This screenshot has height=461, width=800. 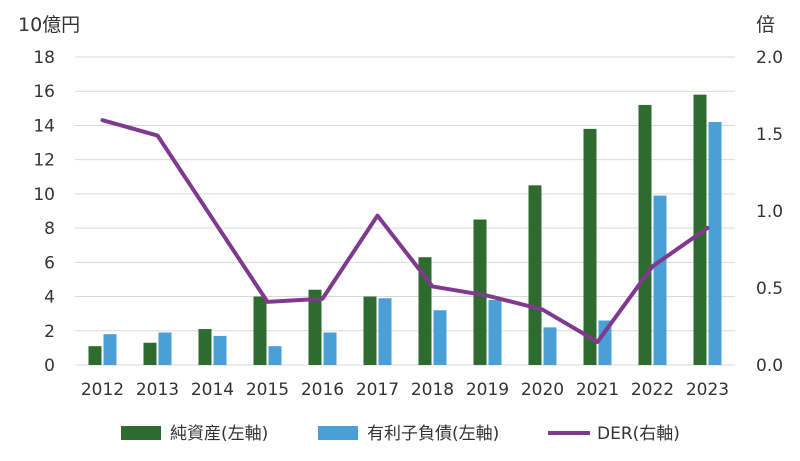 I want to click on right-tick-label: 2.0, so click(x=769, y=58).